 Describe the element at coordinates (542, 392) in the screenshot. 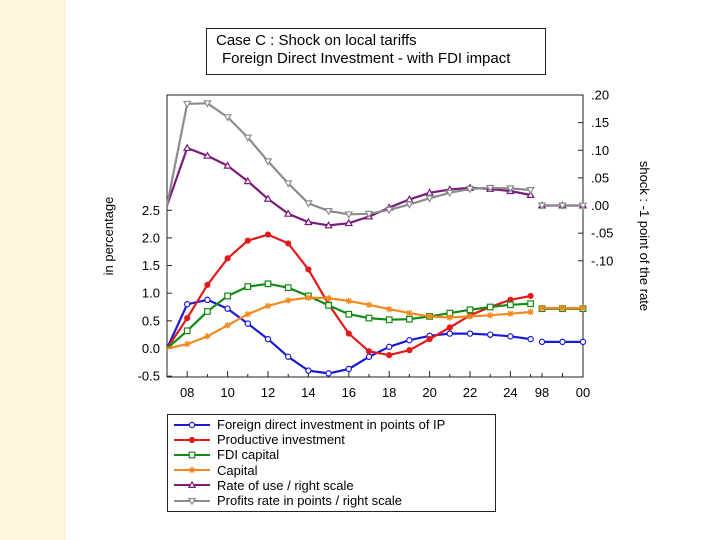

I see `x-tick-label: 98` at that location.